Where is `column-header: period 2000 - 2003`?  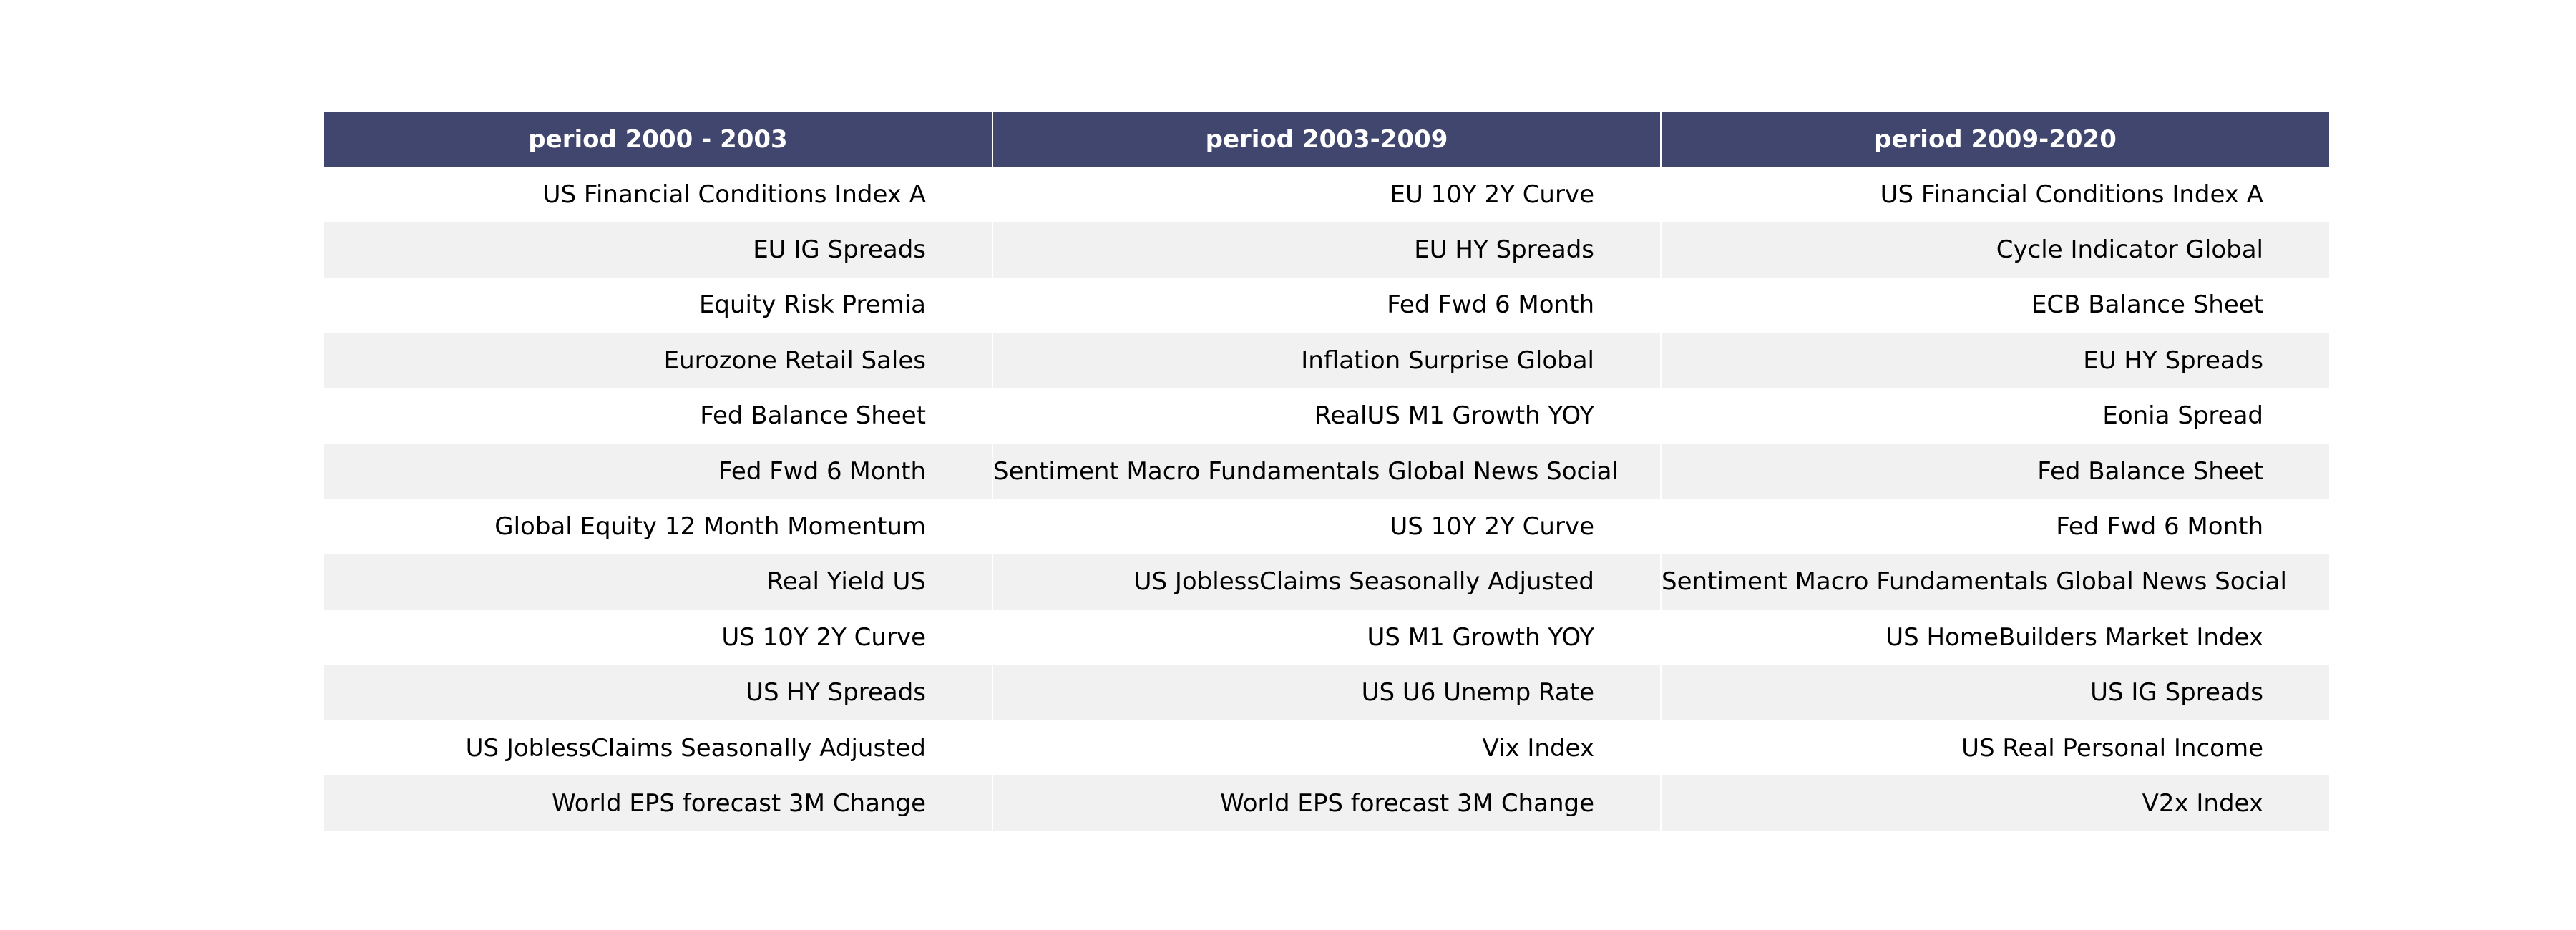 column-header: period 2000 - 2003 is located at coordinates (658, 139).